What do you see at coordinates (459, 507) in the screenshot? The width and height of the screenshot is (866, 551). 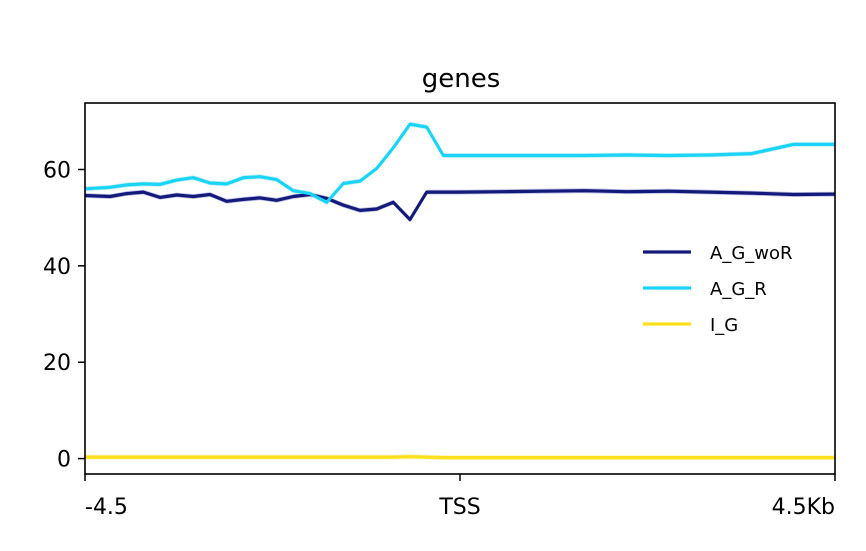 I see `x-tick-label: TSS` at bounding box center [459, 507].